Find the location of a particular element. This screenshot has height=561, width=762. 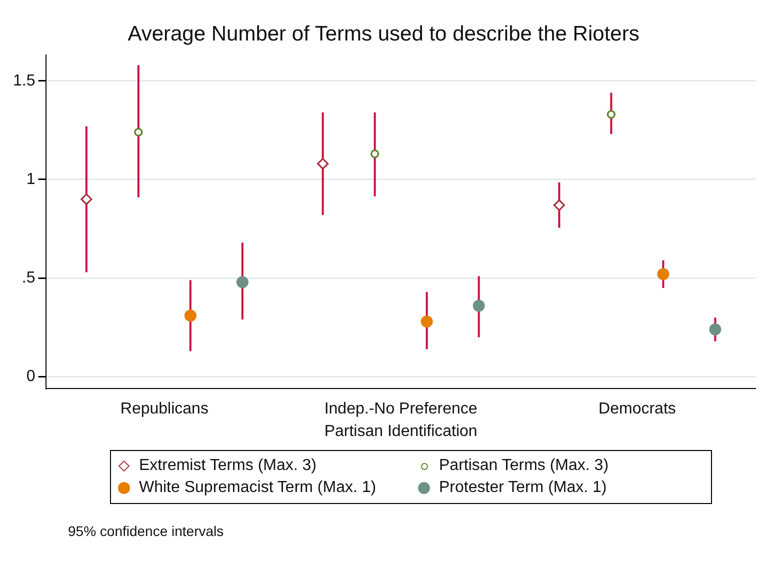

y-tick-label: 0 is located at coordinates (31, 377).